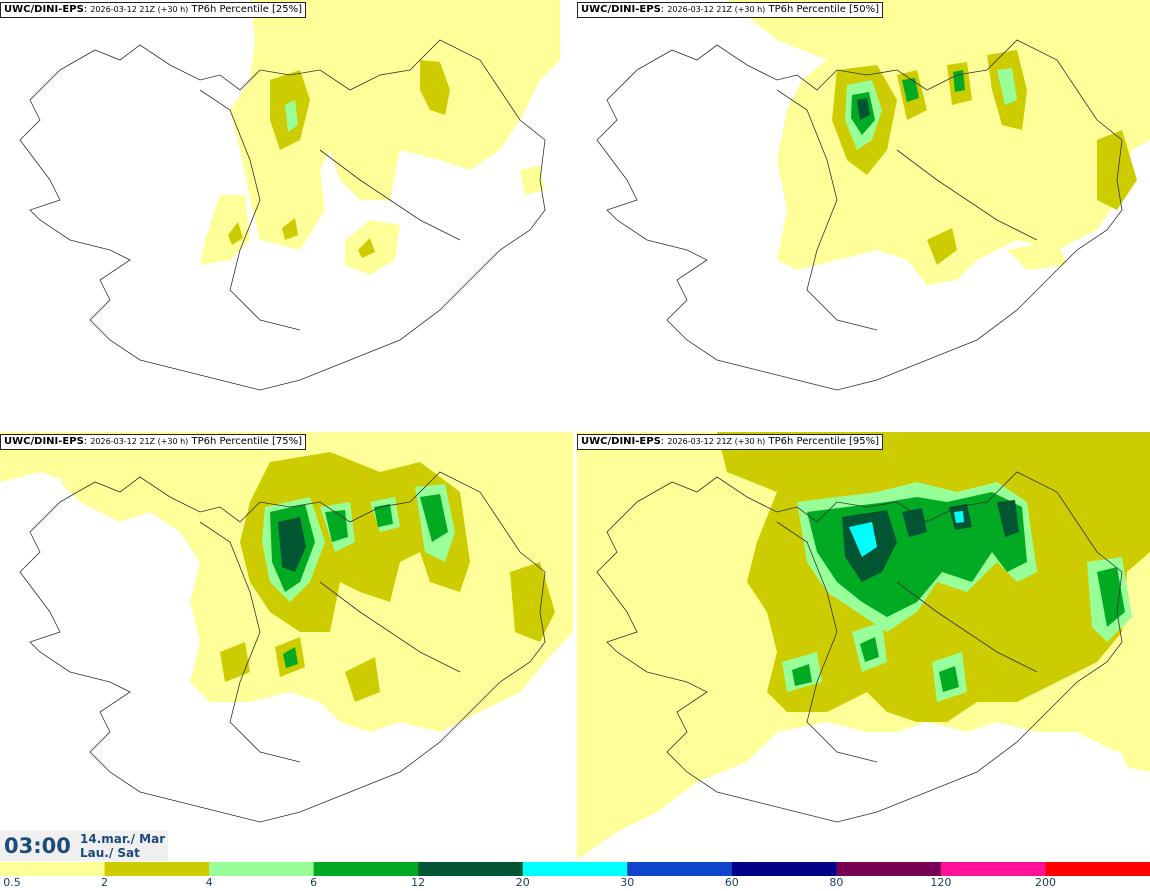 Image resolution: width=1150 pixels, height=891 pixels. I want to click on legend-tick-label: 4, so click(209, 882).